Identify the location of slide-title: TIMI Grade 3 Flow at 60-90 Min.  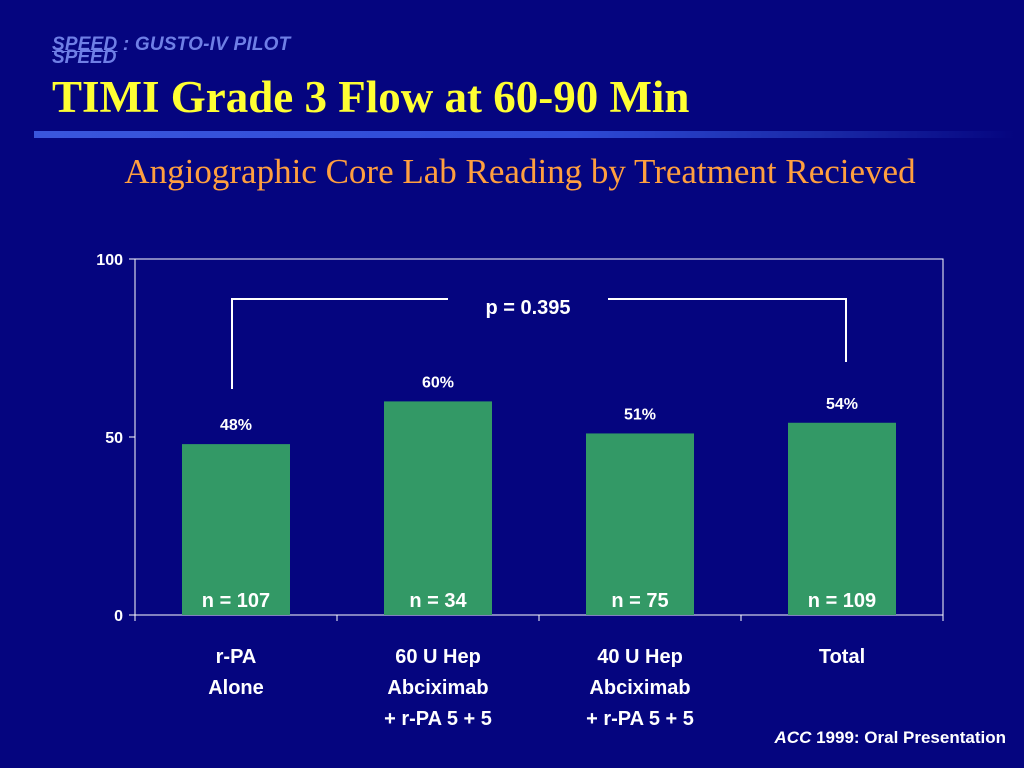
(371, 97).